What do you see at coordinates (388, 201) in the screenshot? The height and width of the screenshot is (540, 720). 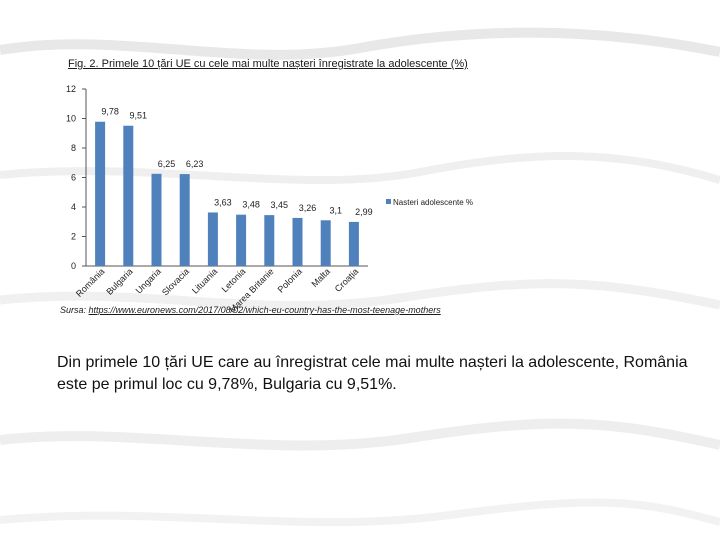 I see `legend-swatch` at bounding box center [388, 201].